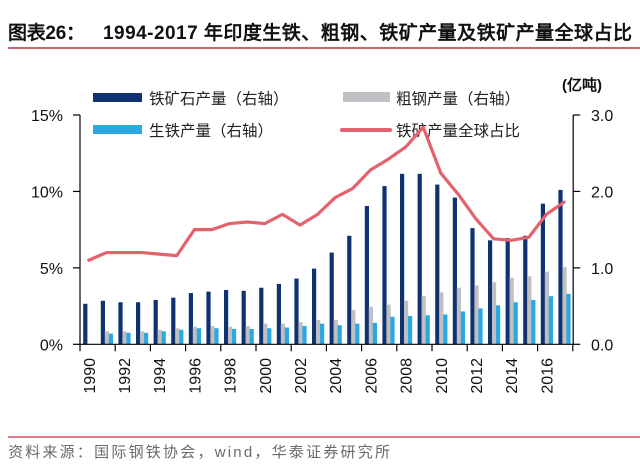  What do you see at coordinates (247, 222) in the screenshot?
I see `global-share-point-1999` at bounding box center [247, 222].